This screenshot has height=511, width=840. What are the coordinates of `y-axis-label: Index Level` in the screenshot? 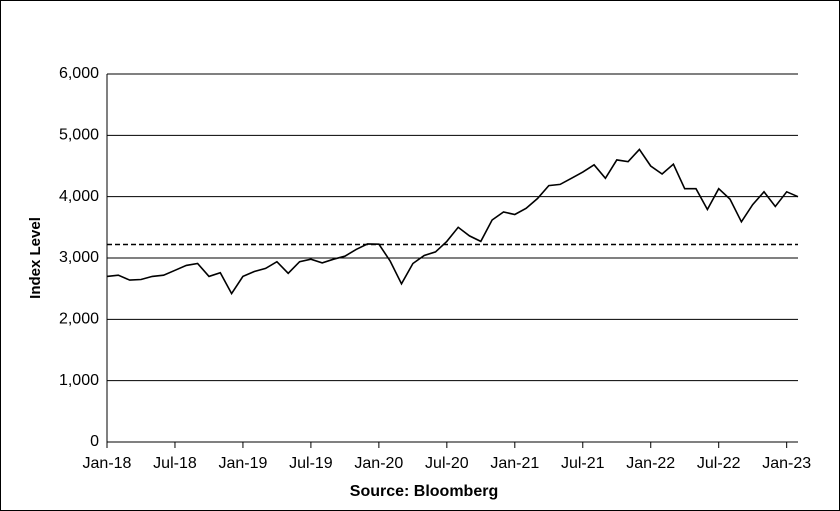 It's located at (35, 258).